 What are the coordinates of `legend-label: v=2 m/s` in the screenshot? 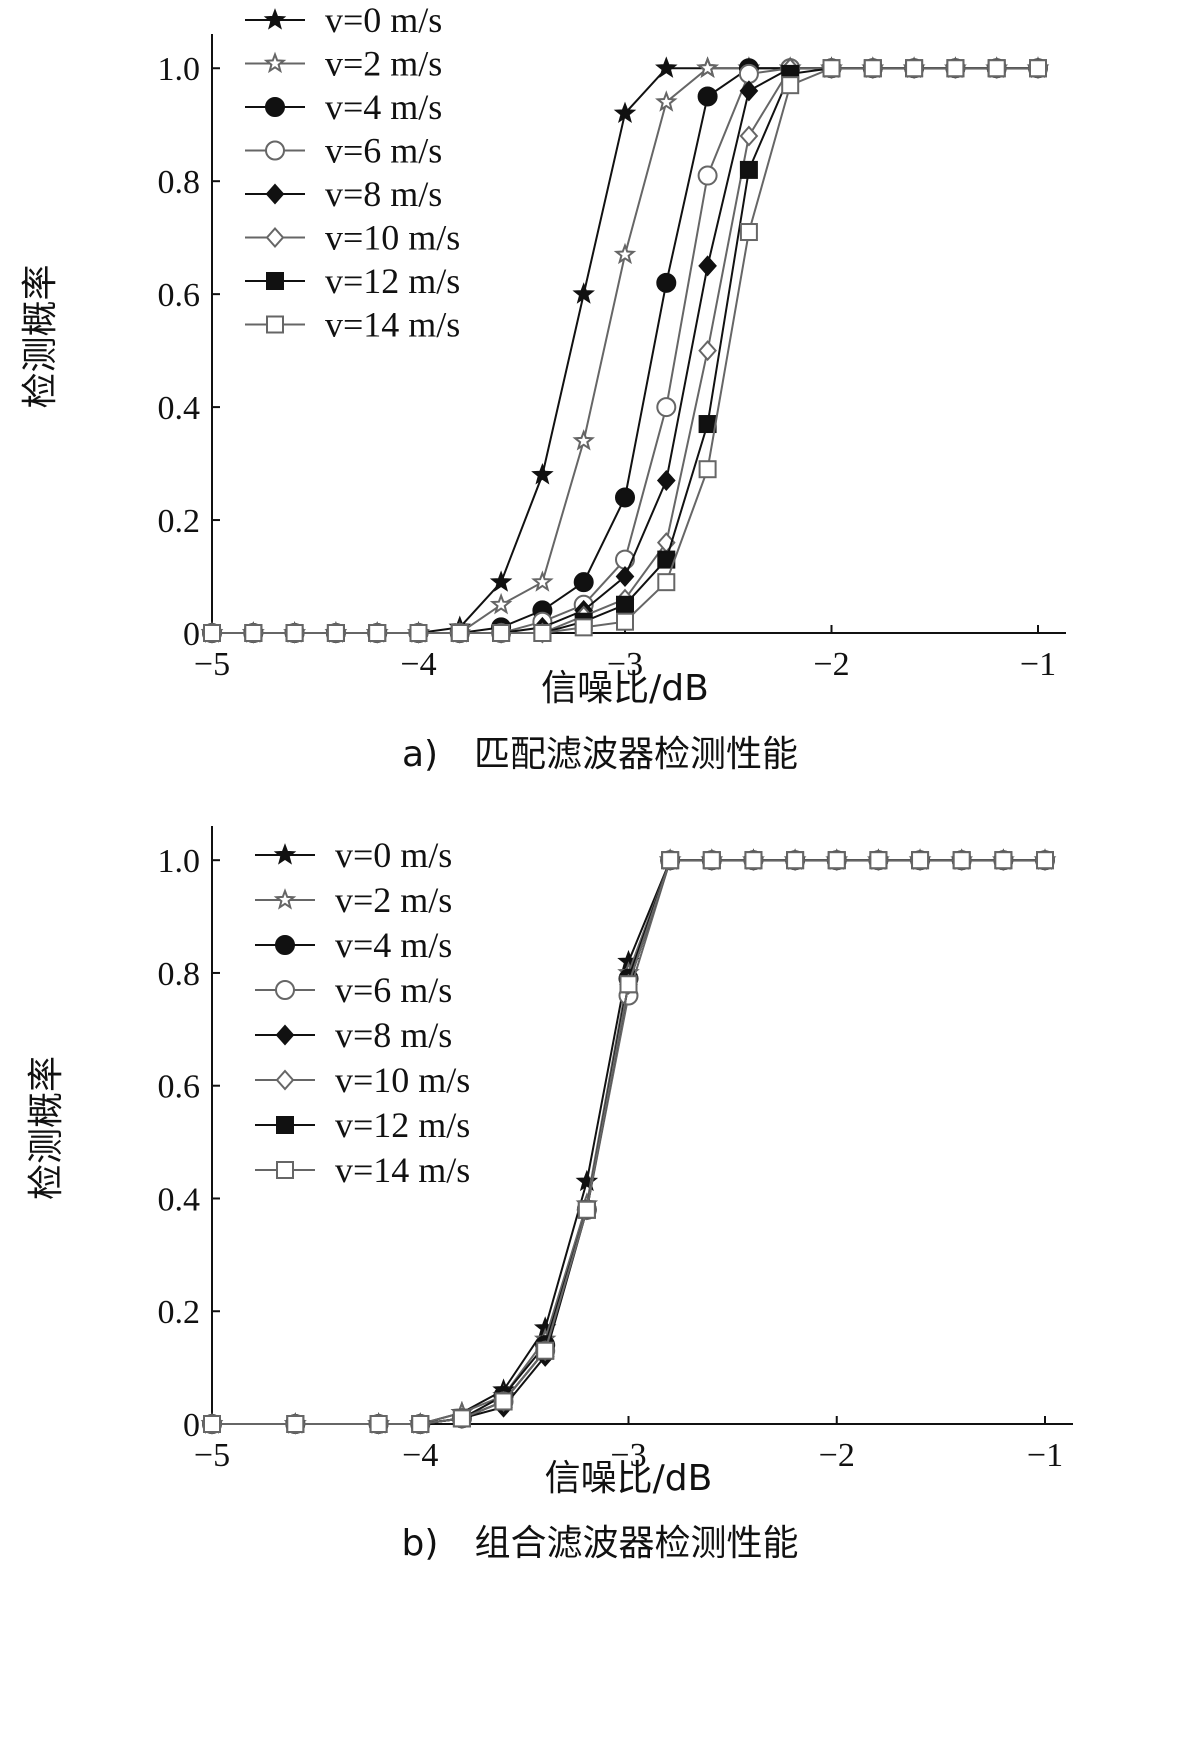 It's located at (393, 900).